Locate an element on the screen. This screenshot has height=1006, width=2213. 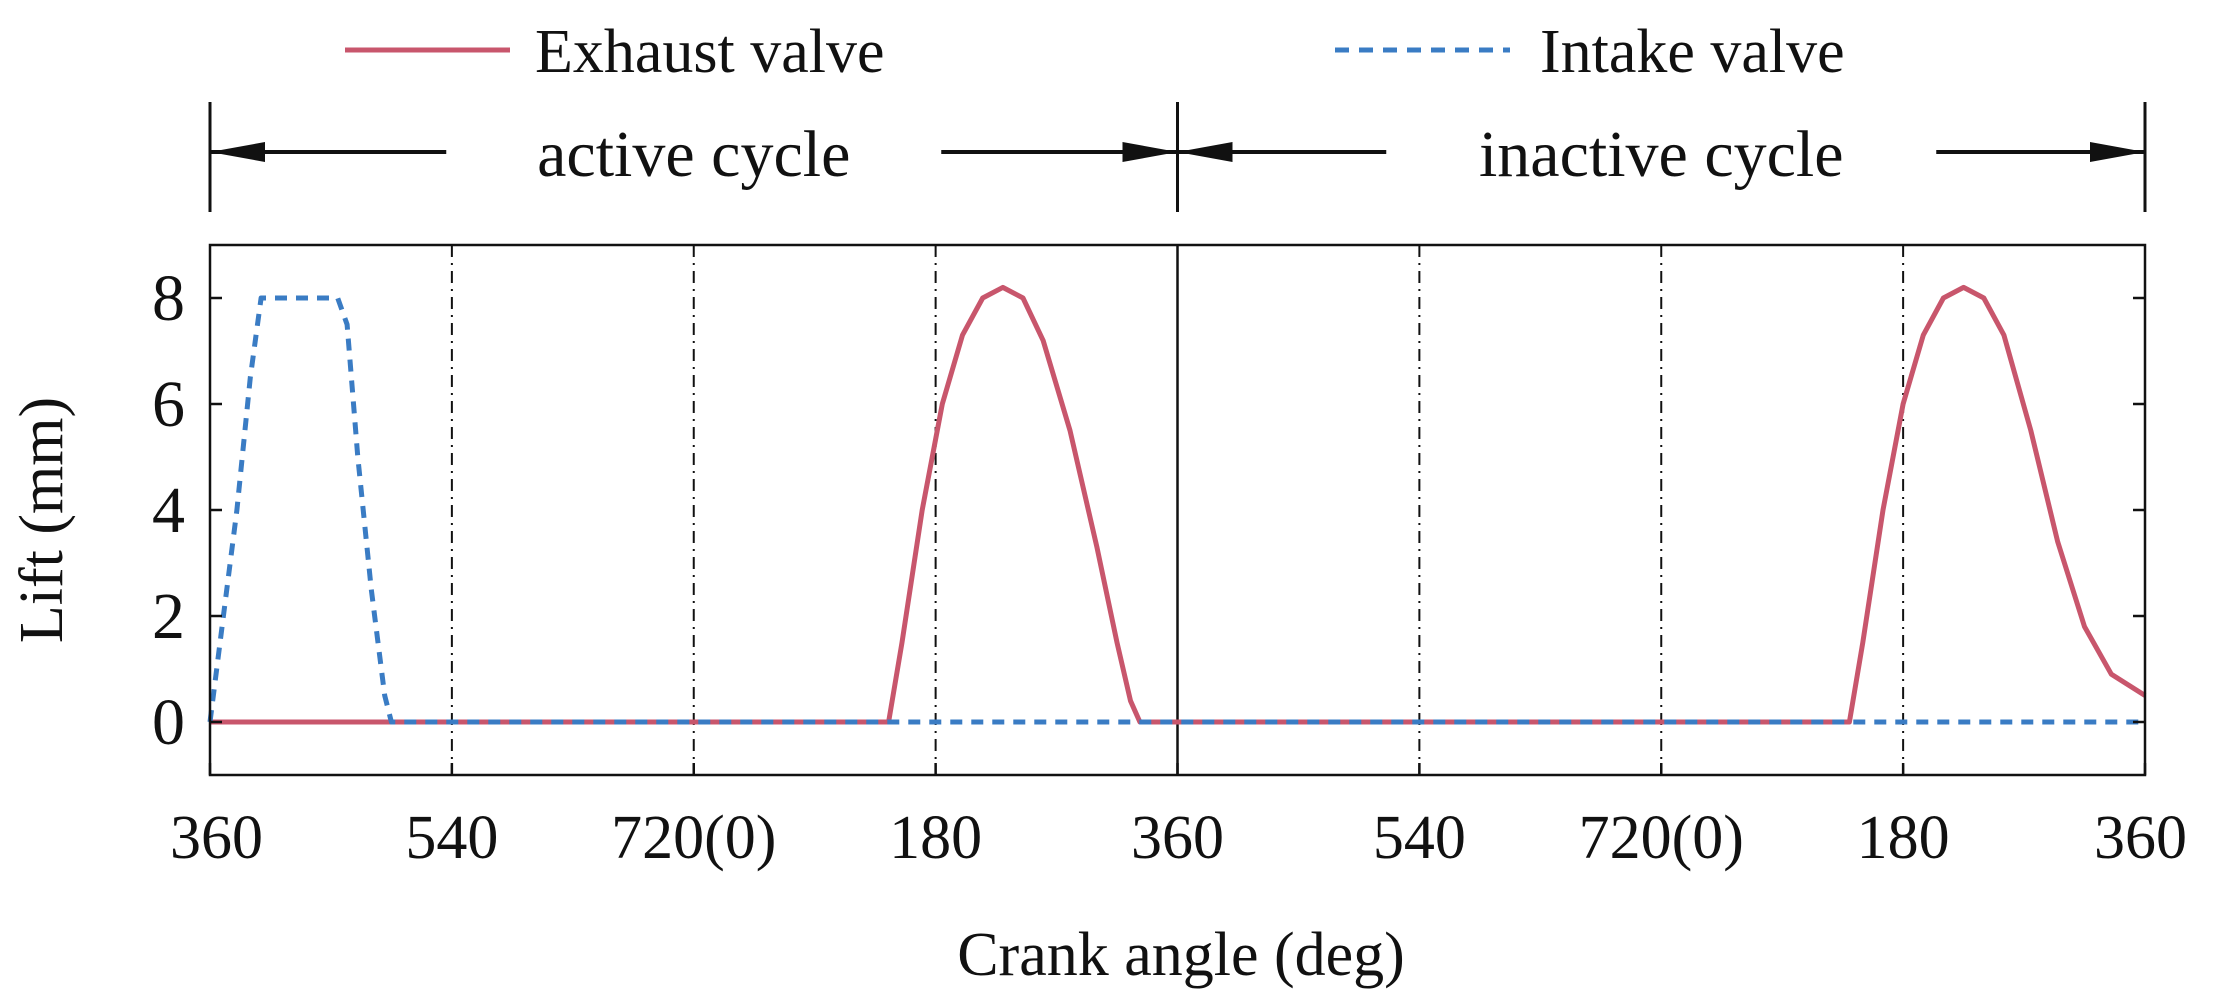
y-axis-label: Lift (mm) is located at coordinates (42, 520).